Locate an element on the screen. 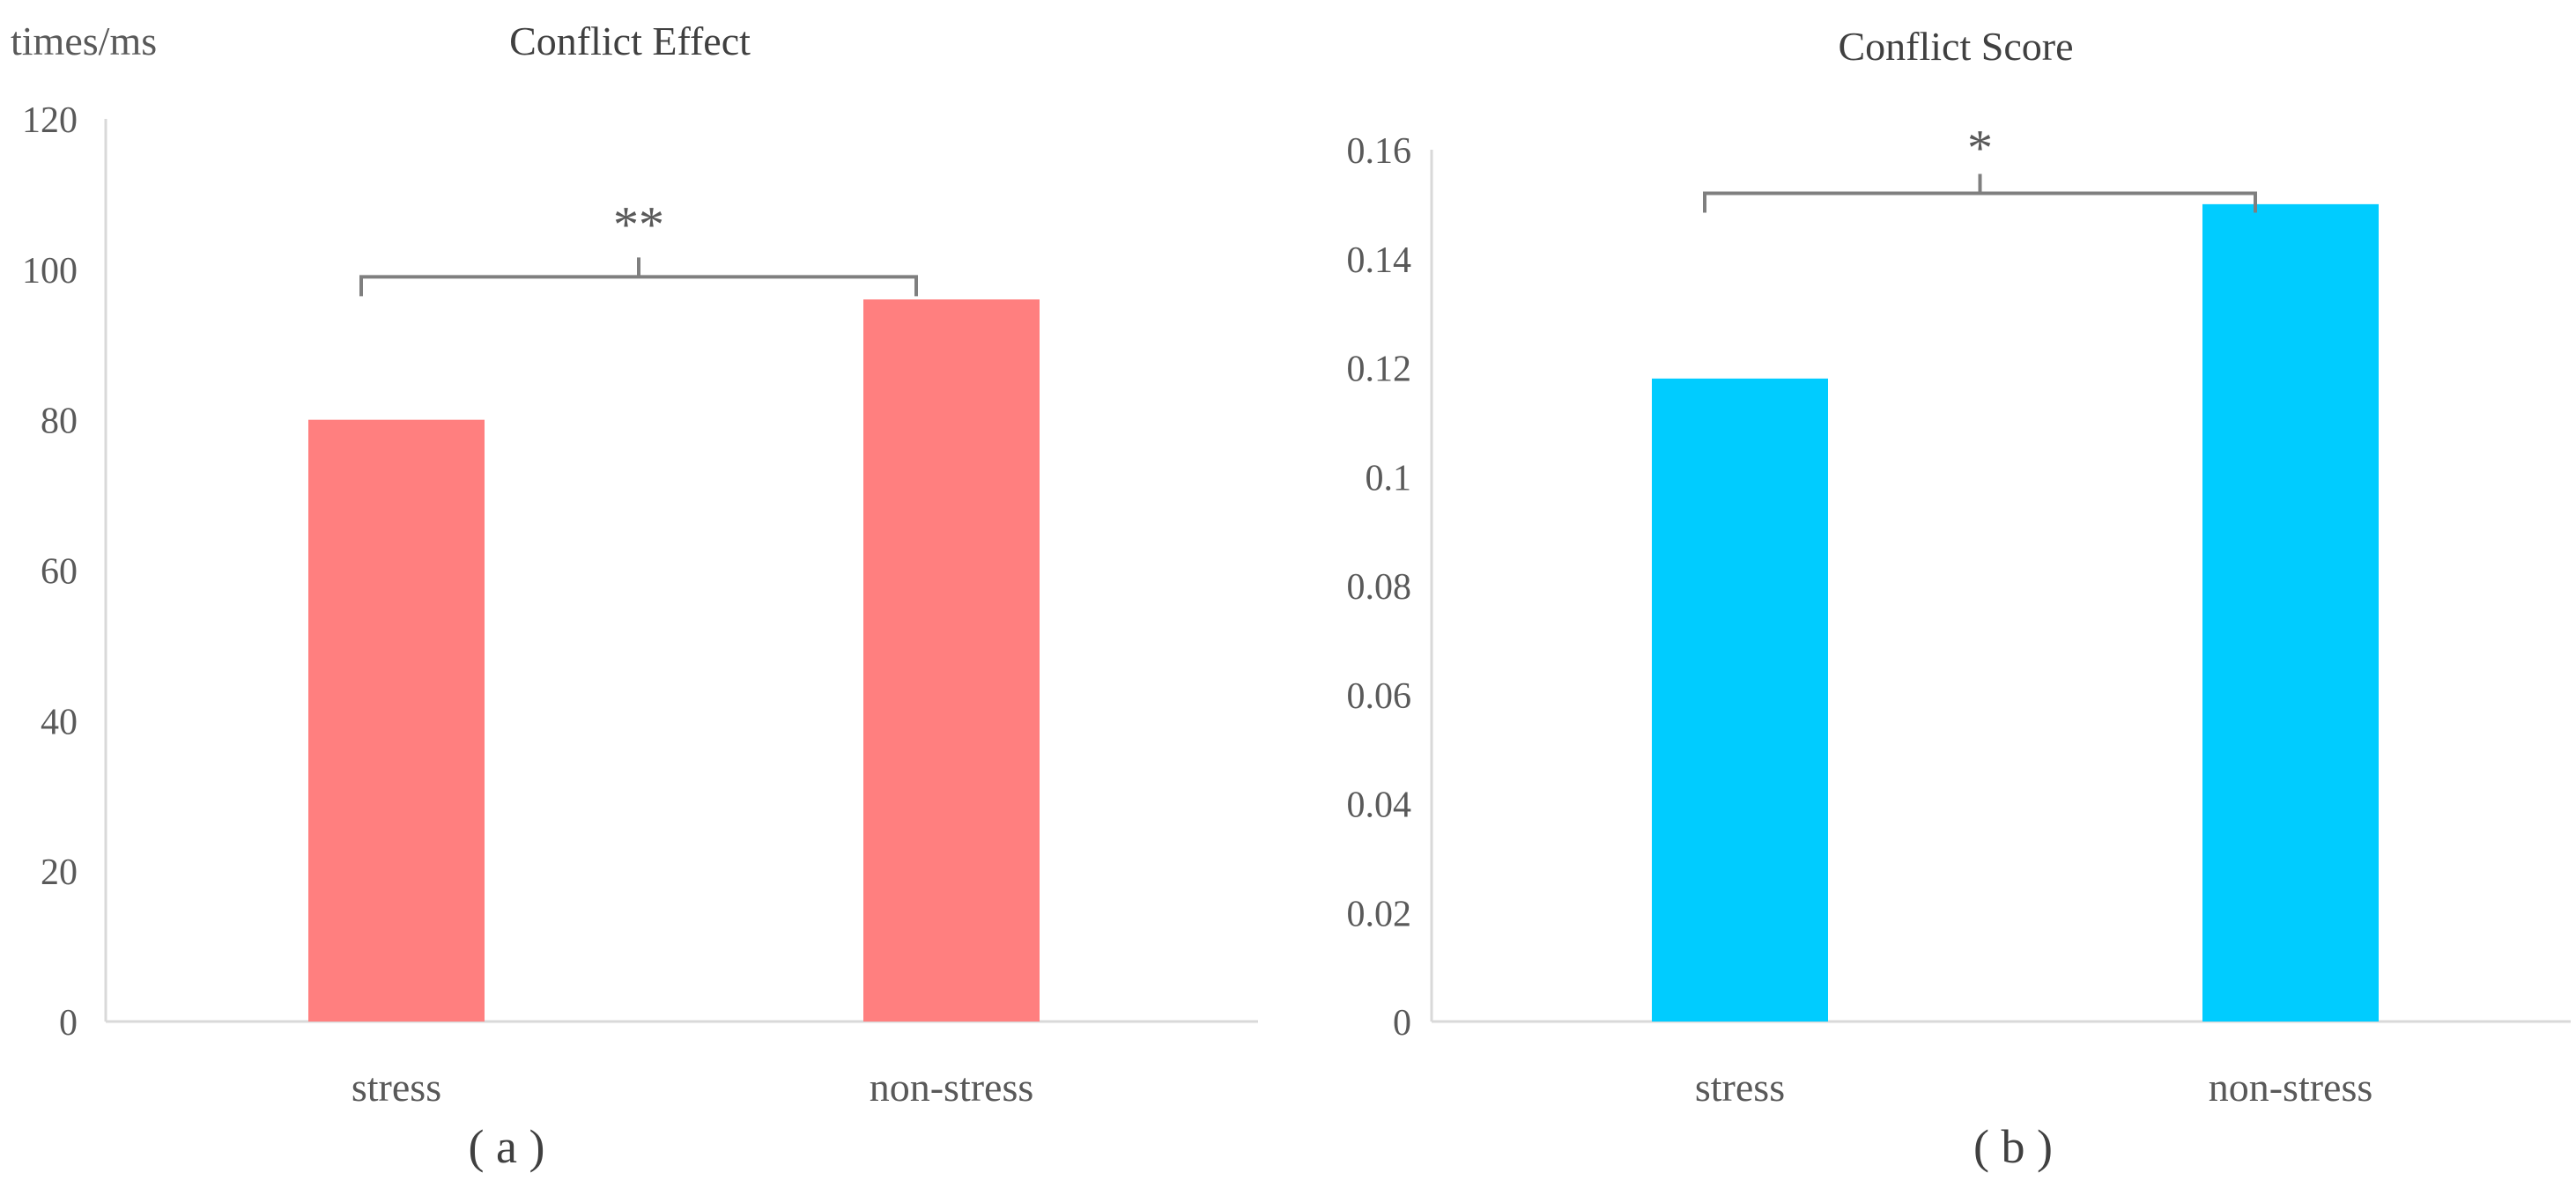 The image size is (2576, 1195). y-tick-label: 100 is located at coordinates (50, 271).